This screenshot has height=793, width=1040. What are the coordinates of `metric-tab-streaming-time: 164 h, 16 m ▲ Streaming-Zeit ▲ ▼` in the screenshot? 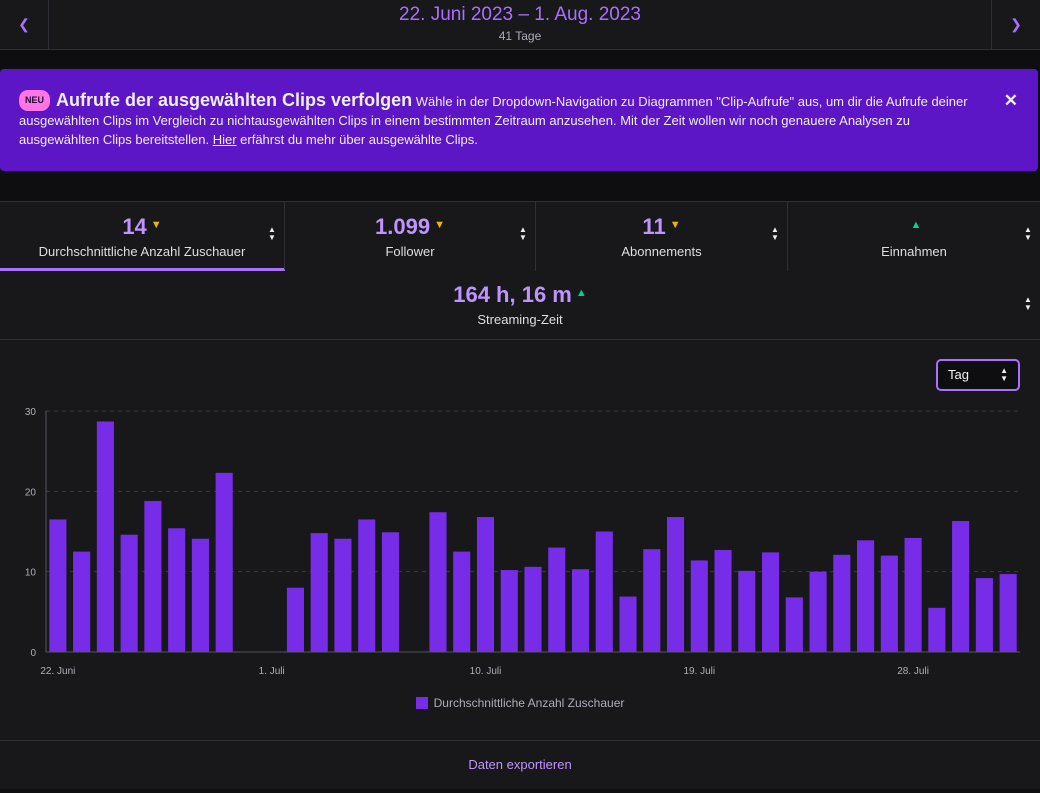 It's located at (520, 305).